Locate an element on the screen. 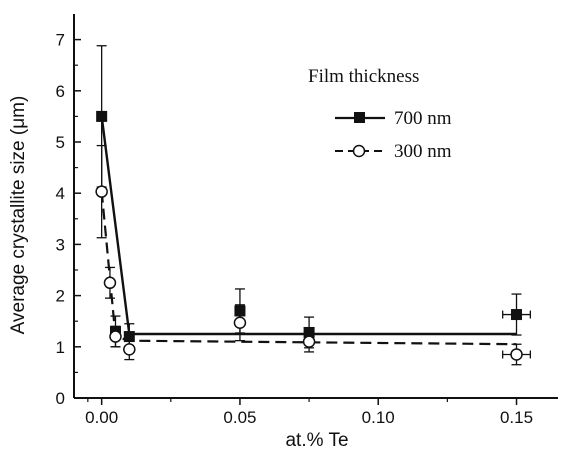 Image resolution: width=574 pixels, height=458 pixels. x-tick-label: 0.15 is located at coordinates (516, 417).